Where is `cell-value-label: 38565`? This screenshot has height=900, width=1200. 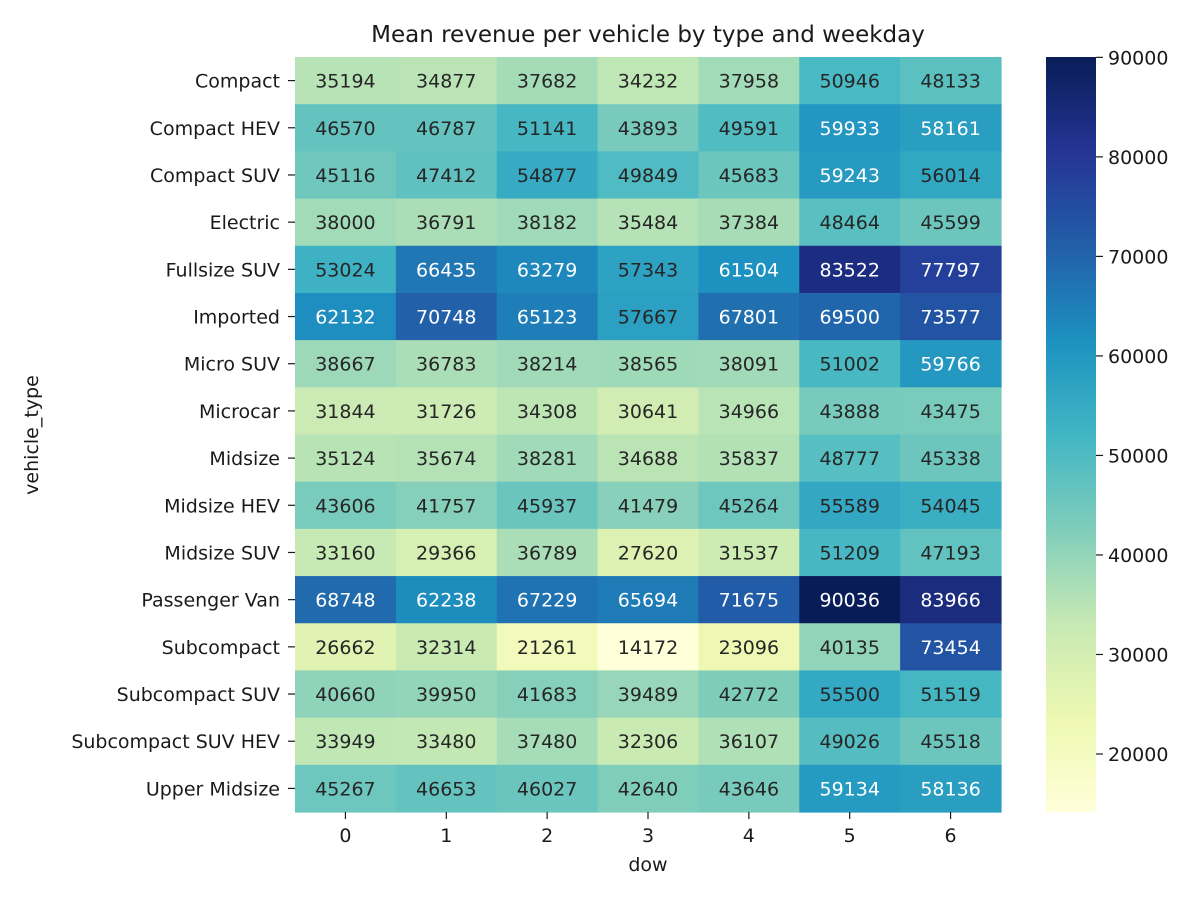
cell-value-label: 38565 is located at coordinates (648, 365).